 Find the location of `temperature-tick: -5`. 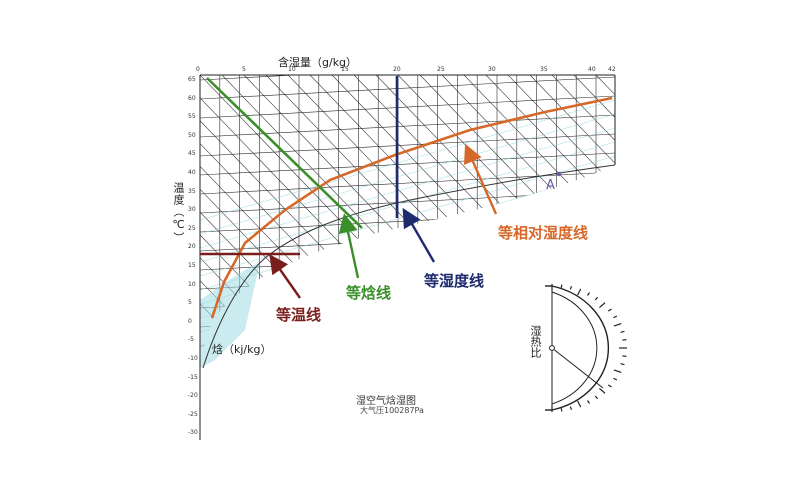

temperature-tick: -5 is located at coordinates (191, 339).